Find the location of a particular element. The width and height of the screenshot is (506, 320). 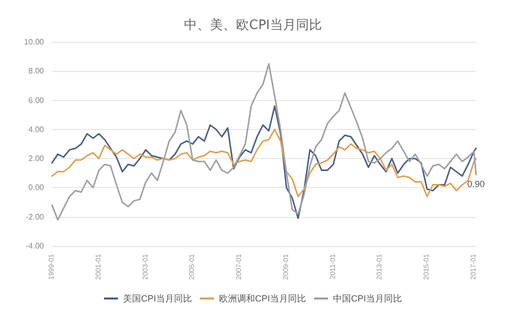

y-tick-label: 8.00 is located at coordinates (36, 71).